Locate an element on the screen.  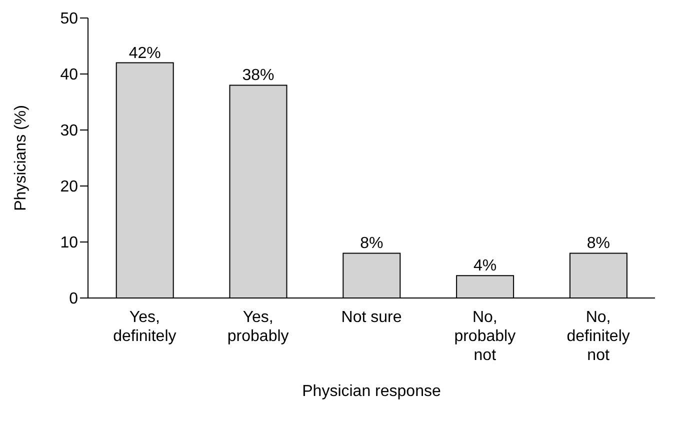
data-label: 42% is located at coordinates (144, 53).